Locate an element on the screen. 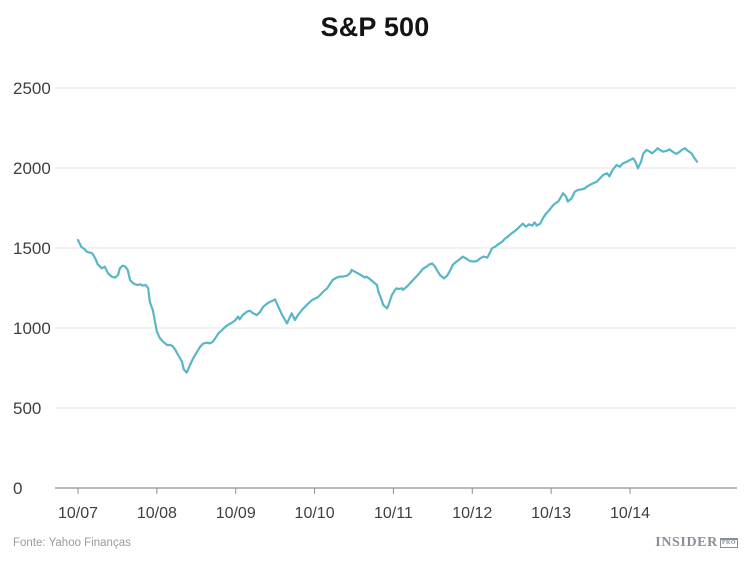 This screenshot has width=750, height=561. x-axis-label: 10/10 is located at coordinates (315, 513).